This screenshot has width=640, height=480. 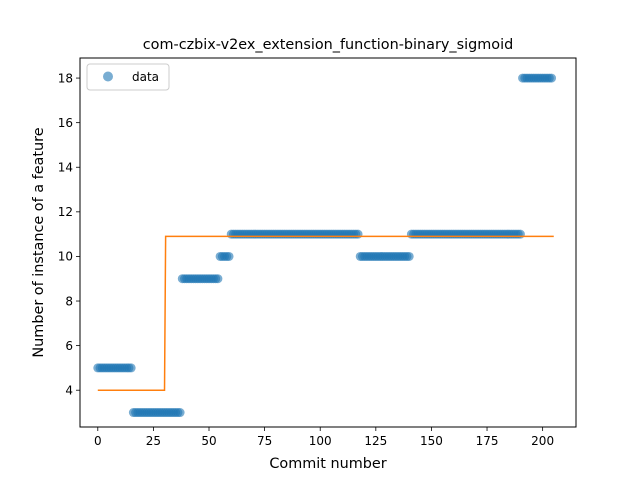 What do you see at coordinates (208, 441) in the screenshot?
I see `x-tick-label: 50` at bounding box center [208, 441].